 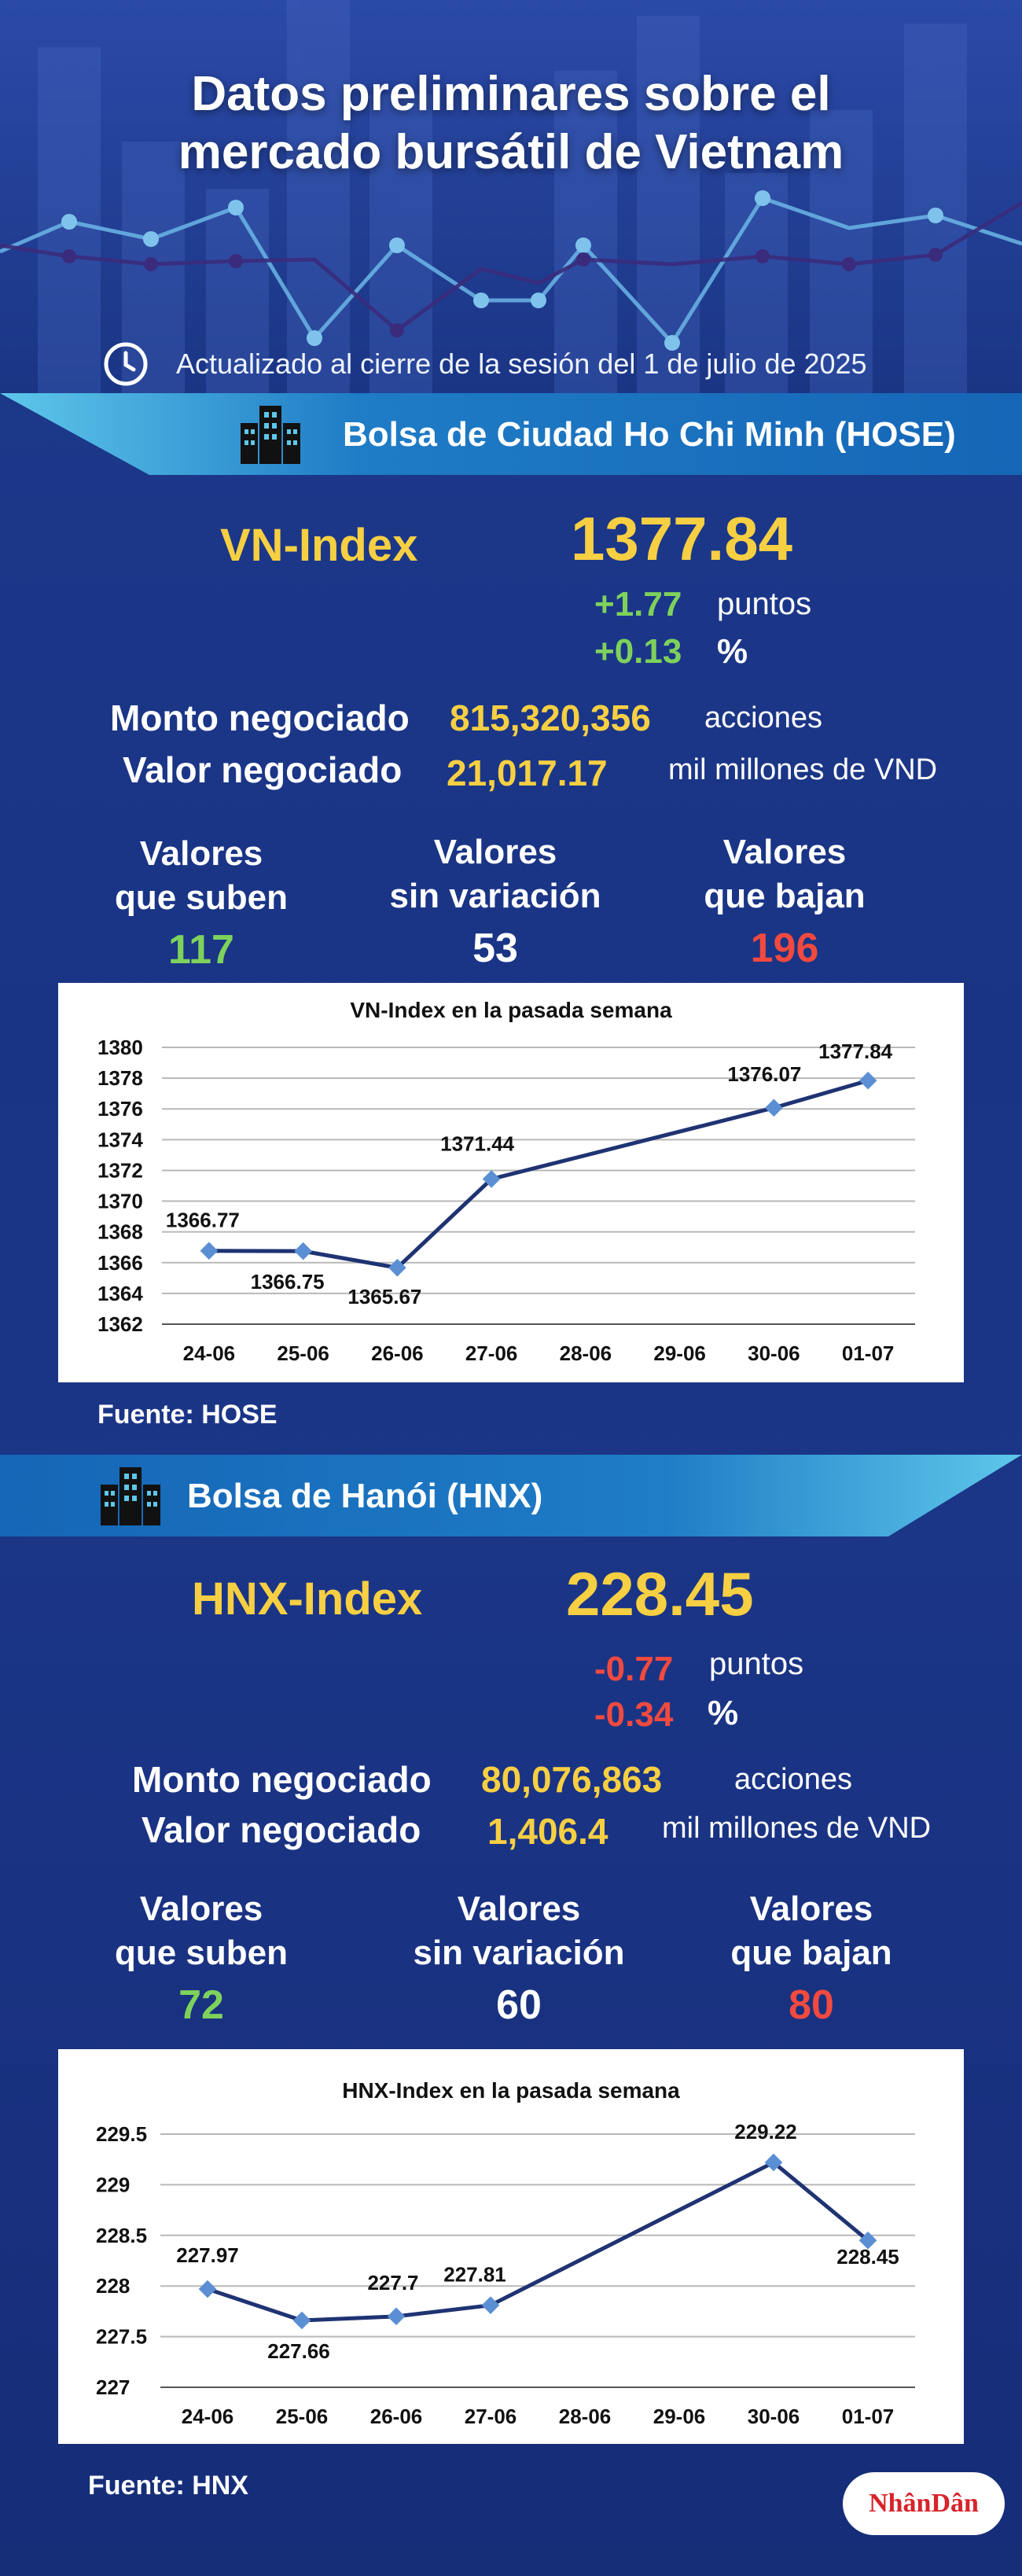 I want to click on y-tick-label: 229, so click(x=113, y=2185).